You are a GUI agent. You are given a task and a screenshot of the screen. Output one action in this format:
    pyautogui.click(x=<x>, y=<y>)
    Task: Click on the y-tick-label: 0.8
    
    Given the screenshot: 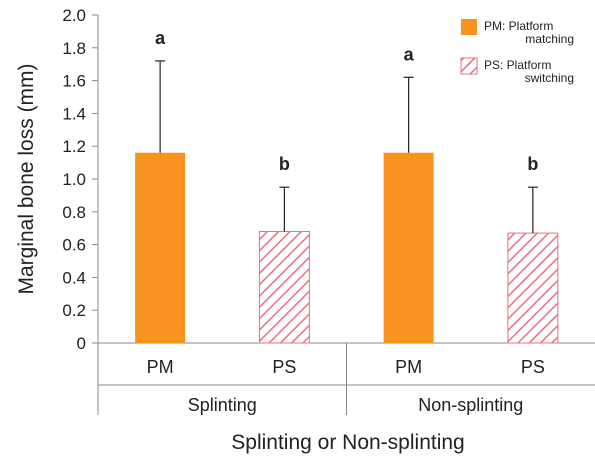 What is the action you would take?
    pyautogui.click(x=74, y=212)
    